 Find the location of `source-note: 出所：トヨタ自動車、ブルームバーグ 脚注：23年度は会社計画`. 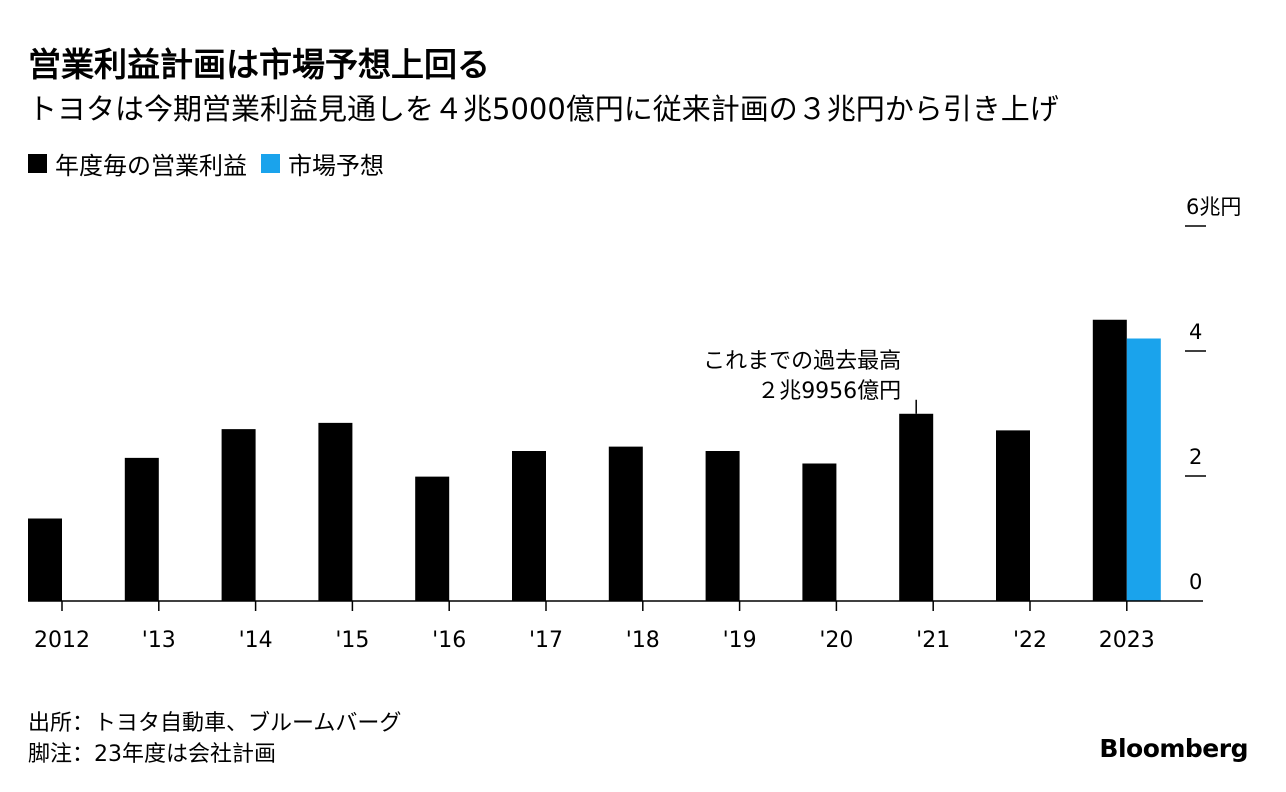

source-note: 出所：トヨタ自動車、ブルームバーグ 脚注：23年度は会社計画 is located at coordinates (214, 739).